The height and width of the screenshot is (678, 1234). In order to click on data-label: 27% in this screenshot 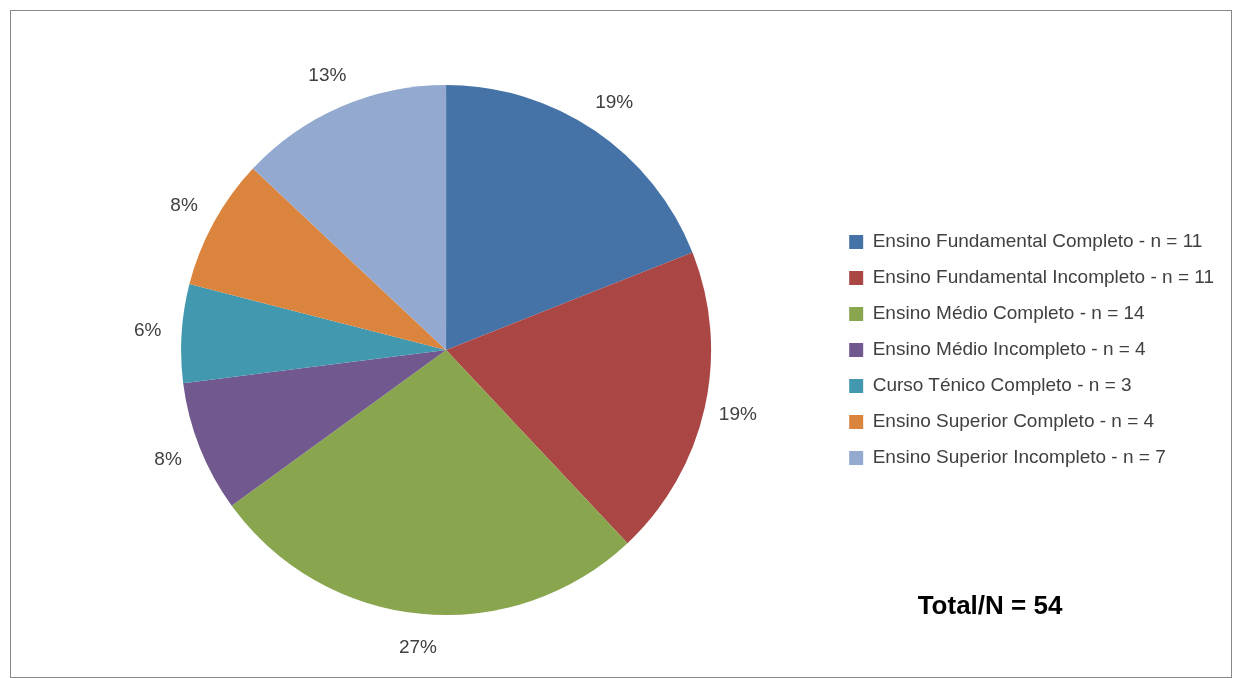, I will do `click(418, 646)`.